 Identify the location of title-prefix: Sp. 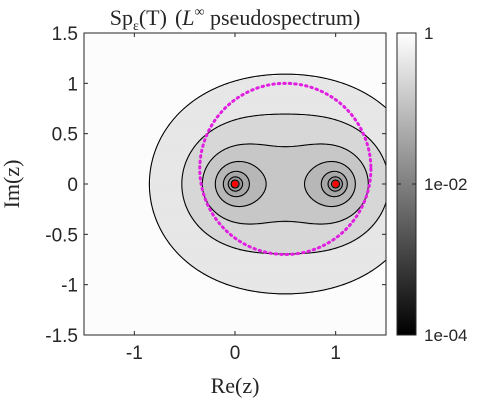
(121, 17).